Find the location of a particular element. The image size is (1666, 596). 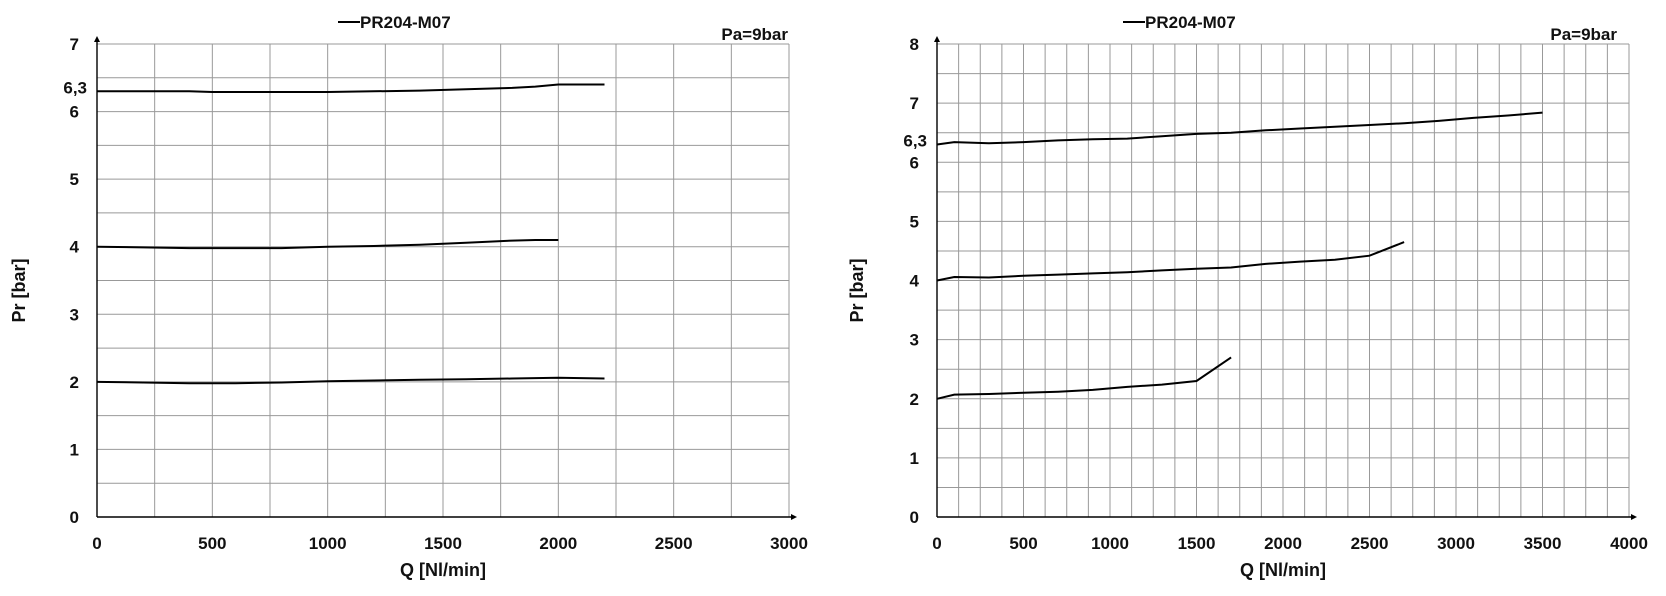

y-tick-label: 8 is located at coordinates (914, 44).